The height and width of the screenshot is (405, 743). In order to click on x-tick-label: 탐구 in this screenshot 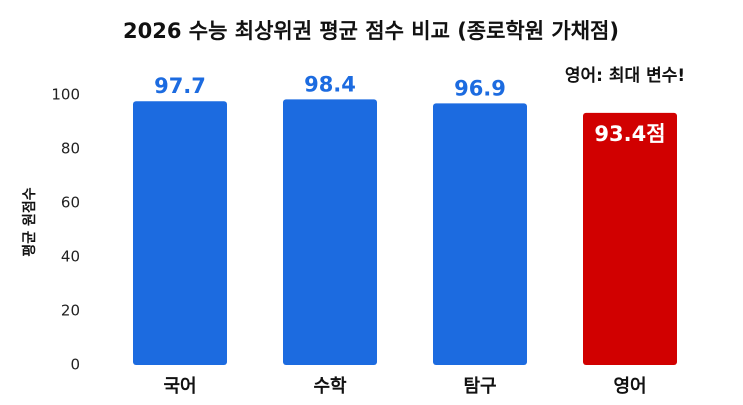, I will do `click(479, 386)`.